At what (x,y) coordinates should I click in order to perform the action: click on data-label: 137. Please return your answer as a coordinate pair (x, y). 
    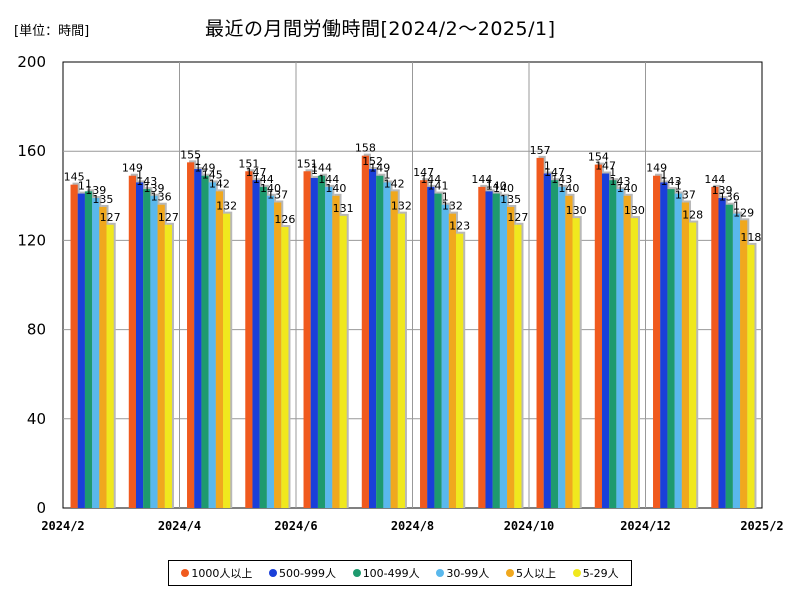
    Looking at the image, I should click on (277, 194).